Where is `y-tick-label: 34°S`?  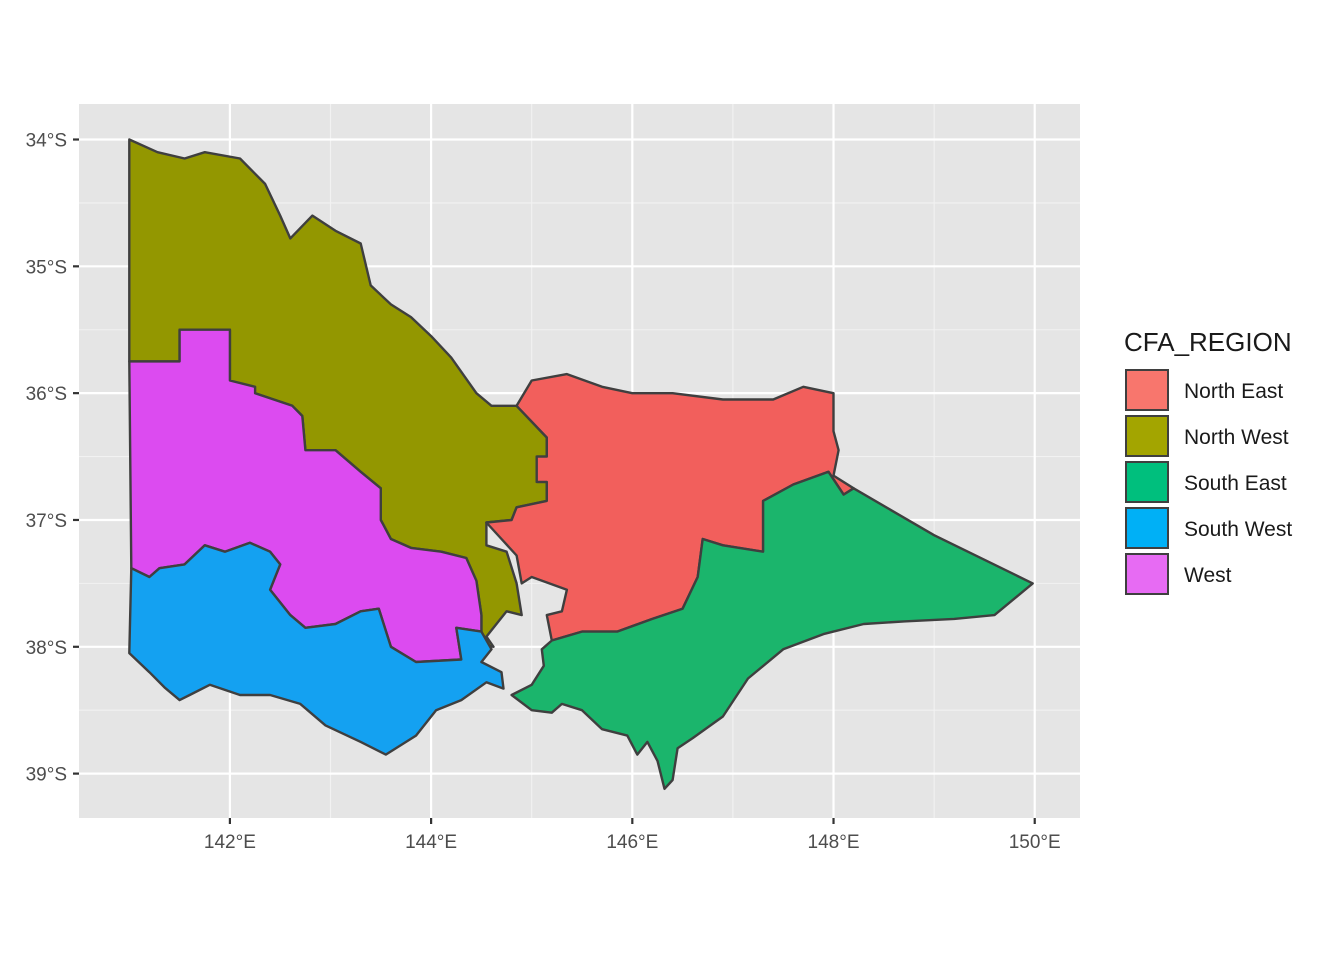
y-tick-label: 34°S is located at coordinates (46, 141).